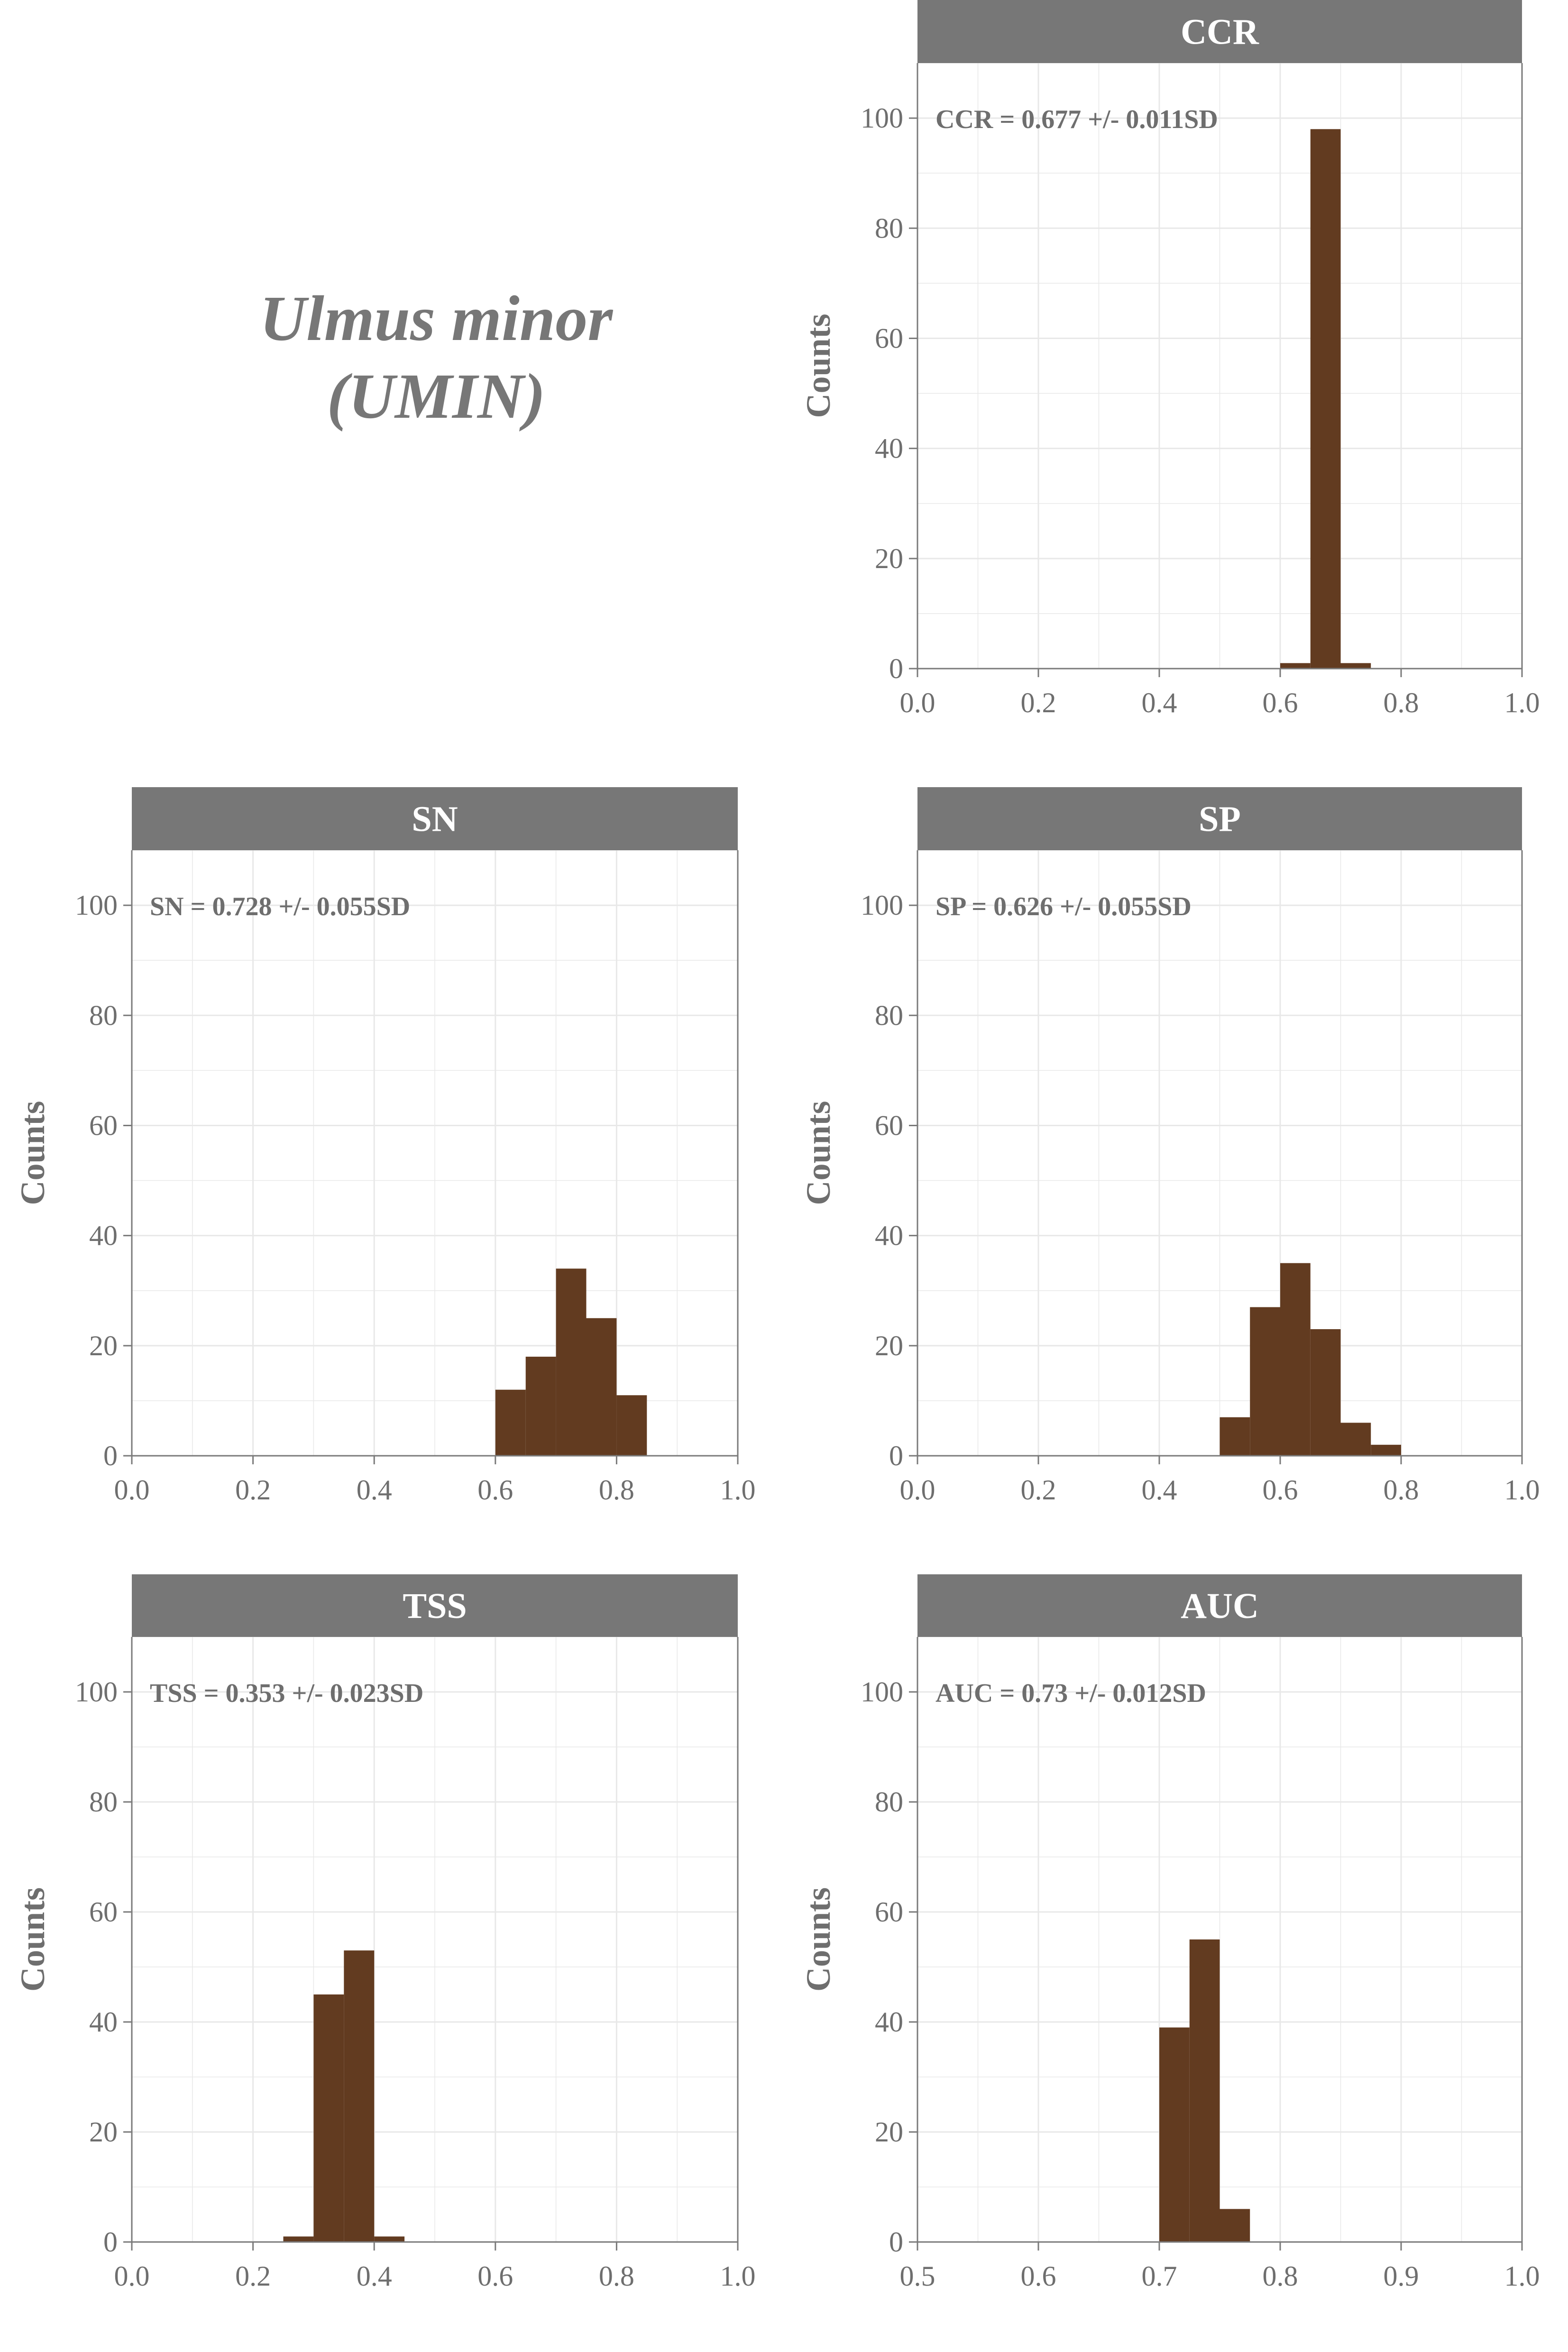 Image resolution: width=1568 pixels, height=2352 pixels. What do you see at coordinates (917, 2276) in the screenshot?
I see `x-tick-label: 0.5` at bounding box center [917, 2276].